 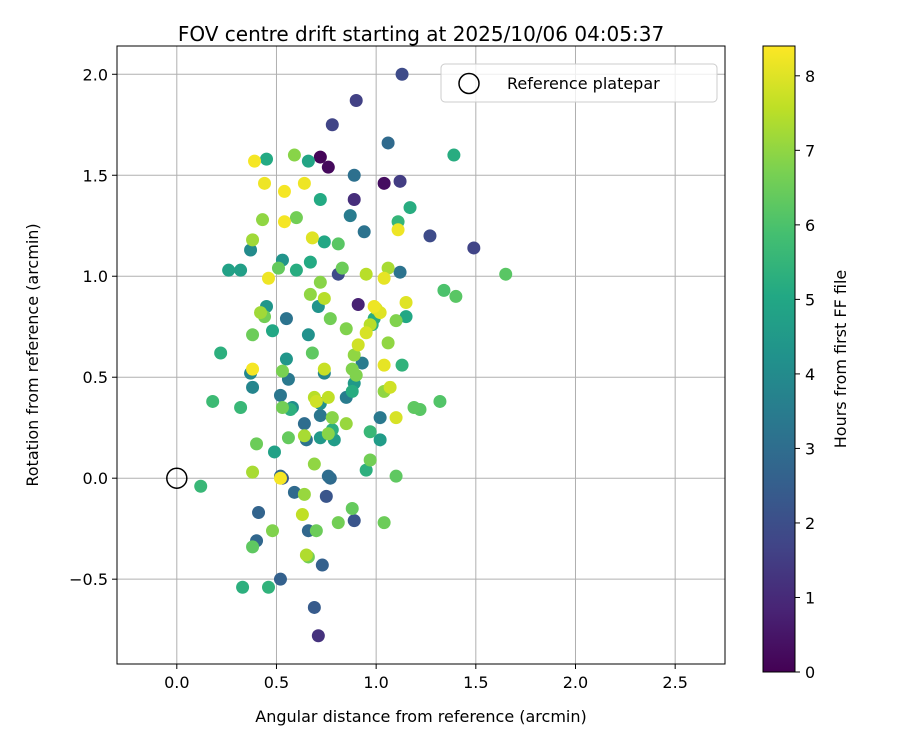 I want to click on x-tick-label: 1.5, so click(x=475, y=682).